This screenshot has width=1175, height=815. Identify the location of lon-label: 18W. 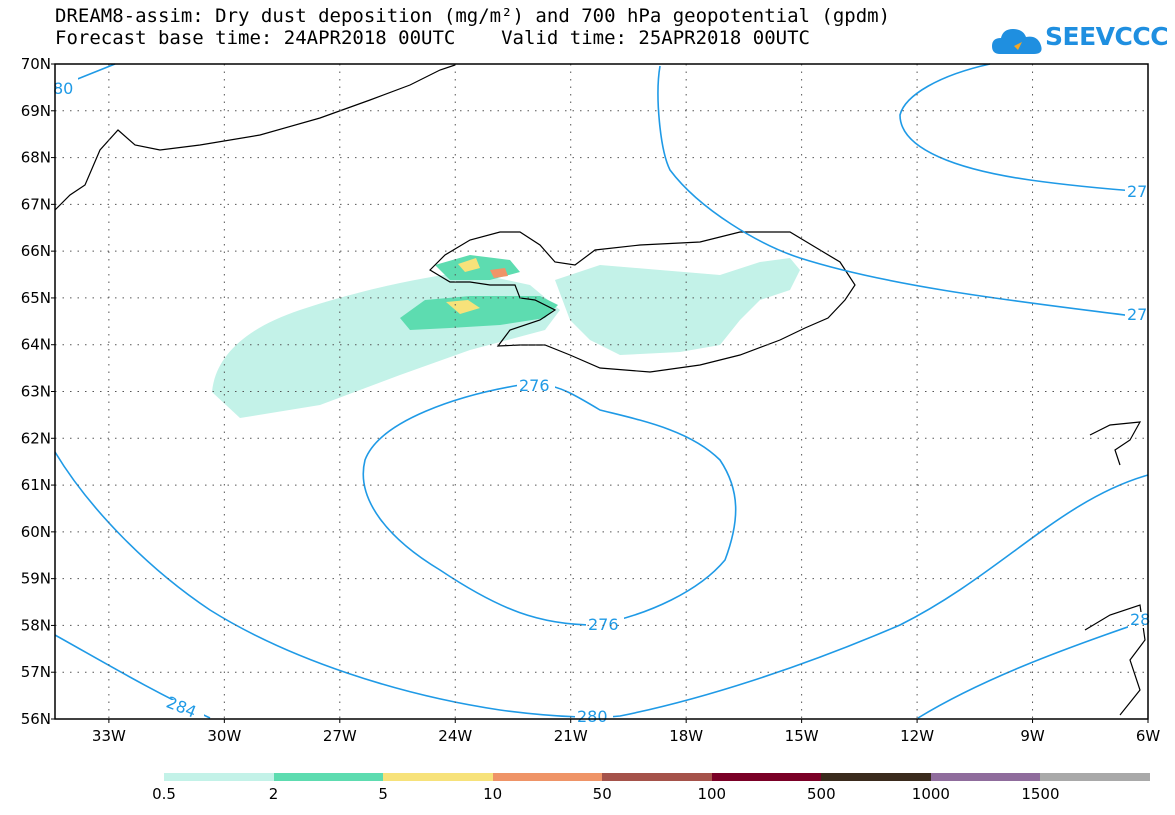
(686, 736).